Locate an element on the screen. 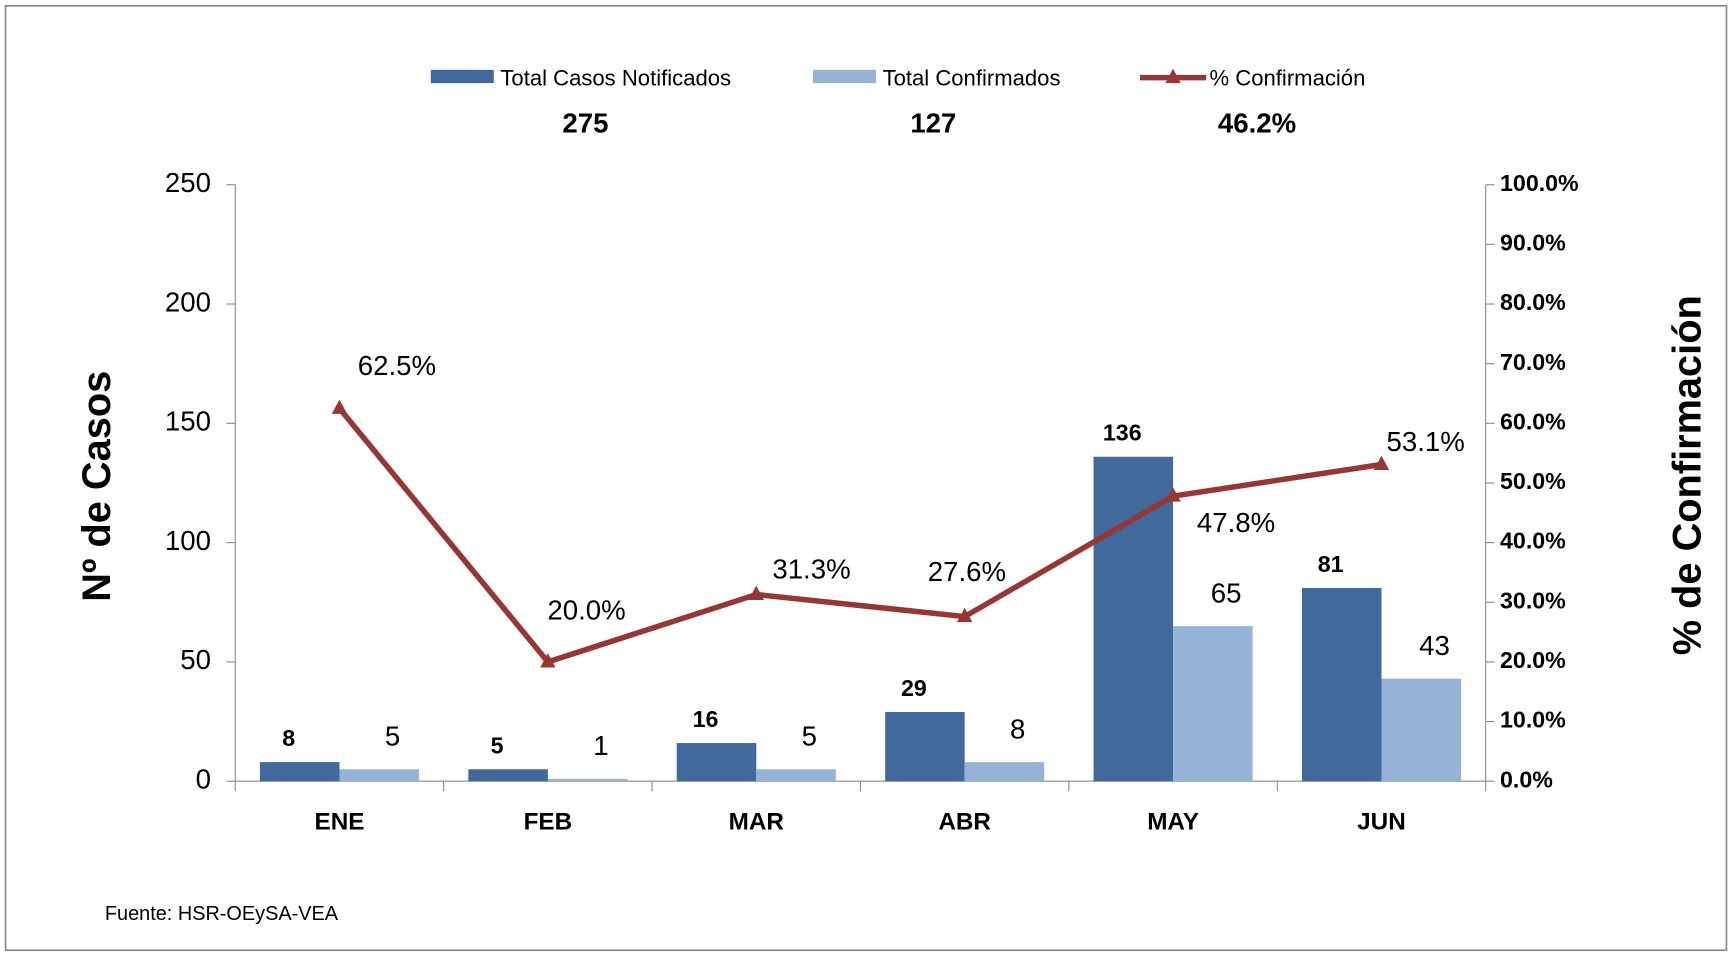 The image size is (1732, 956). line-label: 31.3% is located at coordinates (811, 569).